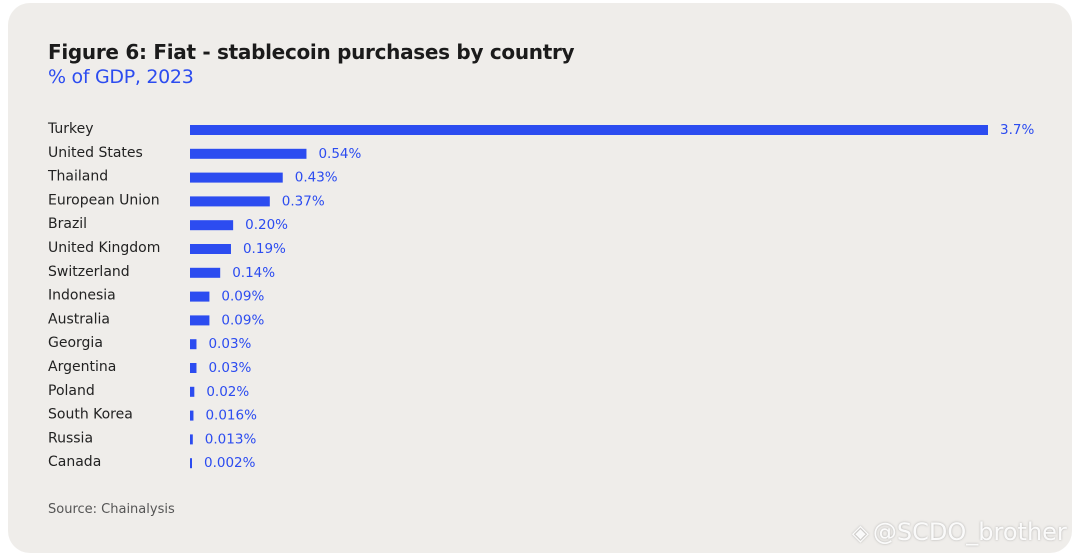  What do you see at coordinates (104, 200) in the screenshot?
I see `category-label: European Union` at bounding box center [104, 200].